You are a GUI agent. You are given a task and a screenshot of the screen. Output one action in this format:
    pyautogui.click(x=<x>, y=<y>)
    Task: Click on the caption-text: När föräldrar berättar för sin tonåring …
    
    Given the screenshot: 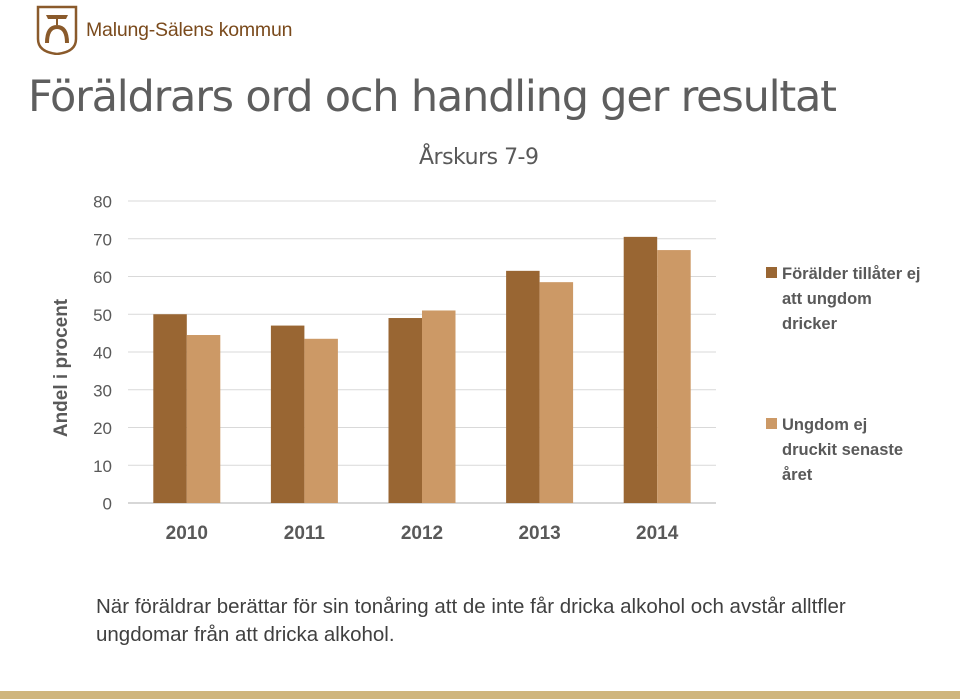 What is the action you would take?
    pyautogui.click(x=471, y=620)
    